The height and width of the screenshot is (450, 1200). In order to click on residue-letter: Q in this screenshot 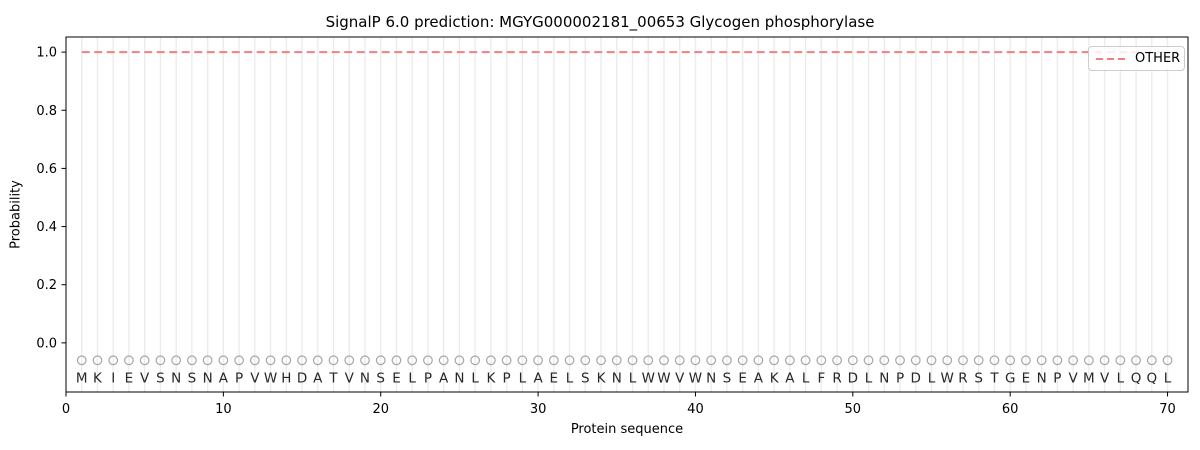, I will do `click(1151, 379)`.